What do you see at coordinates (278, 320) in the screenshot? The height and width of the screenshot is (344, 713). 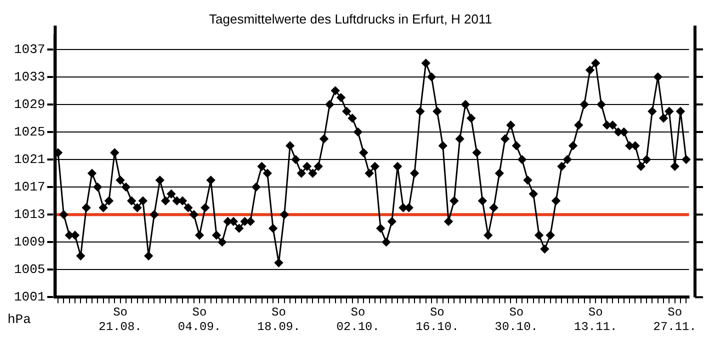 I see `x-tick-label: So 18.09.` at bounding box center [278, 320].